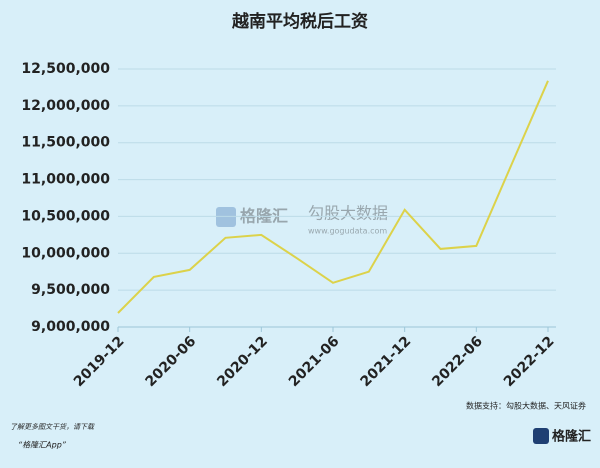 The image size is (600, 468). I want to click on y-tick-label: 11,000,000, so click(65, 180).